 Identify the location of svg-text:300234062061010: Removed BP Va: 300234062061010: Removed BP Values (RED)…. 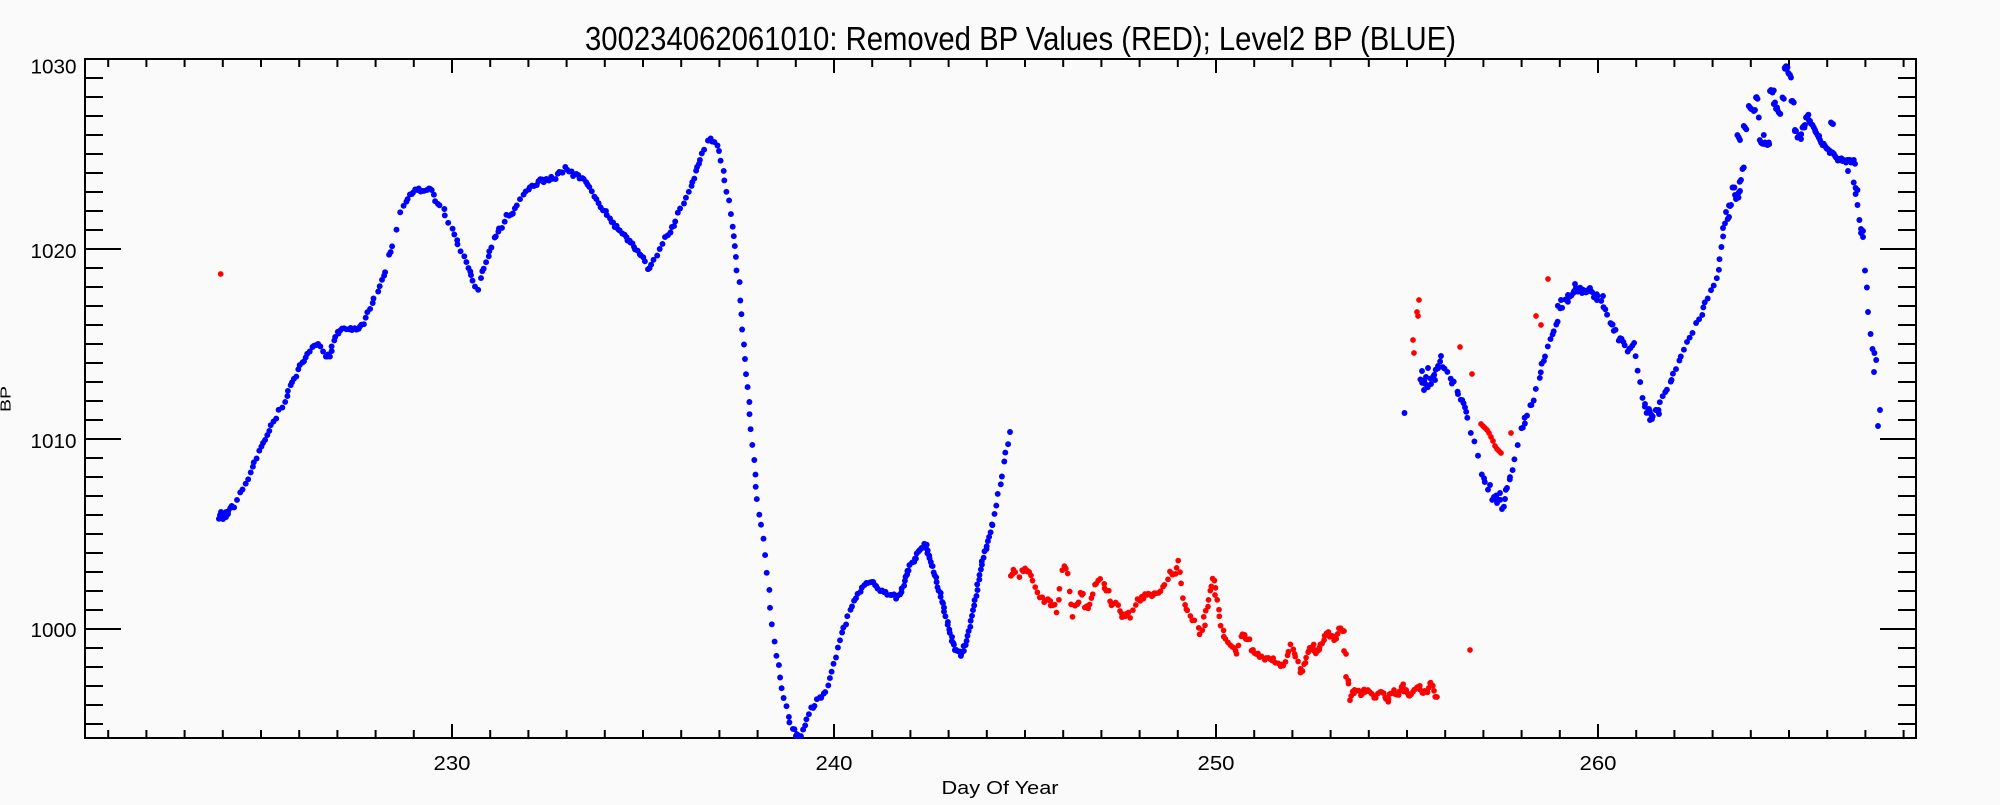
(1020, 38).